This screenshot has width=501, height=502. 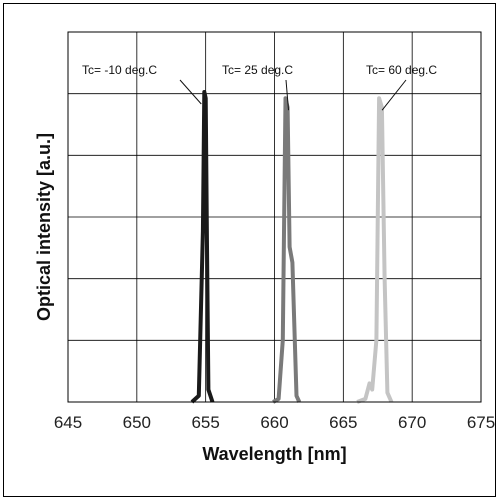 I want to click on x-tick-labels: 645 650 655 660 665 670 675, so click(x=274, y=422).